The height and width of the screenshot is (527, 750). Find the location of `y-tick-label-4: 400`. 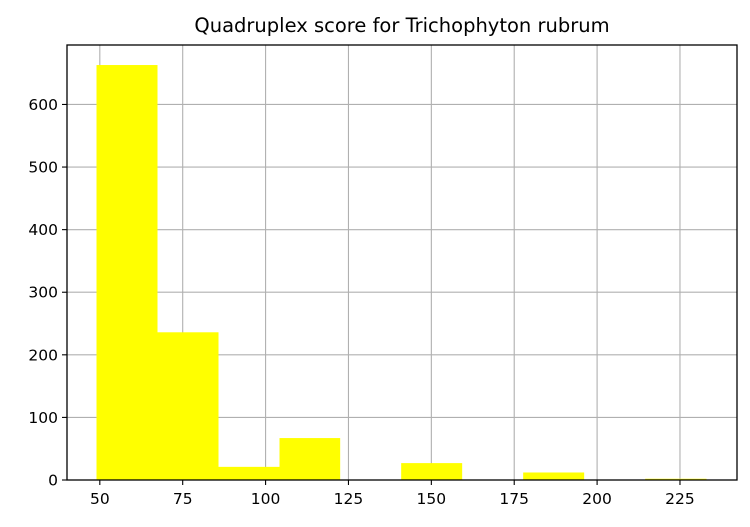

y-tick-label-4: 400 is located at coordinates (43, 230).